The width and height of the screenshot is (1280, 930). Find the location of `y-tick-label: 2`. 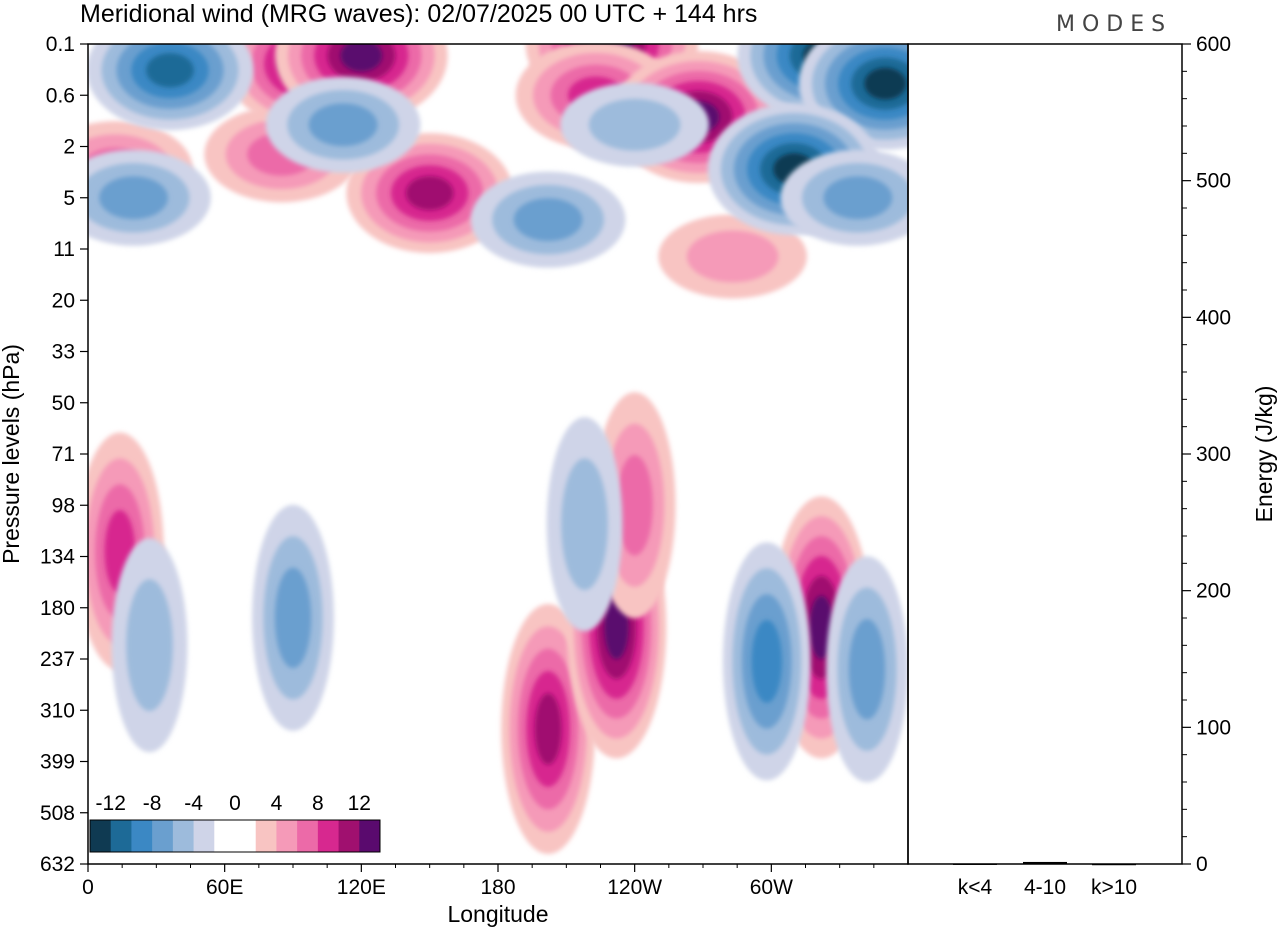

y-tick-label: 2 is located at coordinates (69, 147).